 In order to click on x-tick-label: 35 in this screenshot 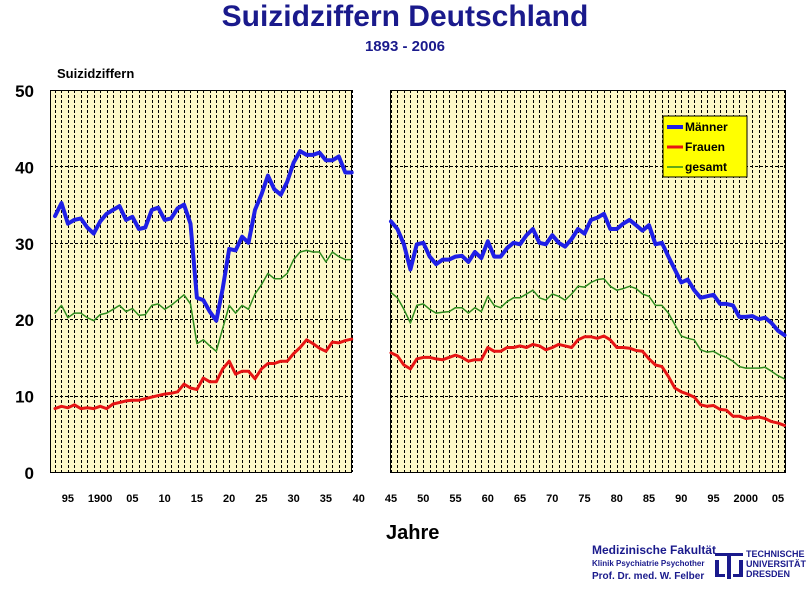, I will do `click(326, 499)`.